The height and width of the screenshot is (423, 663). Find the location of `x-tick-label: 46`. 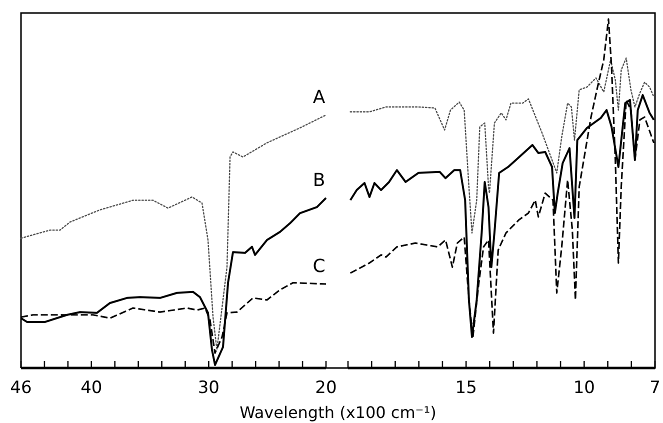

x-tick-label: 46 is located at coordinates (21, 388).